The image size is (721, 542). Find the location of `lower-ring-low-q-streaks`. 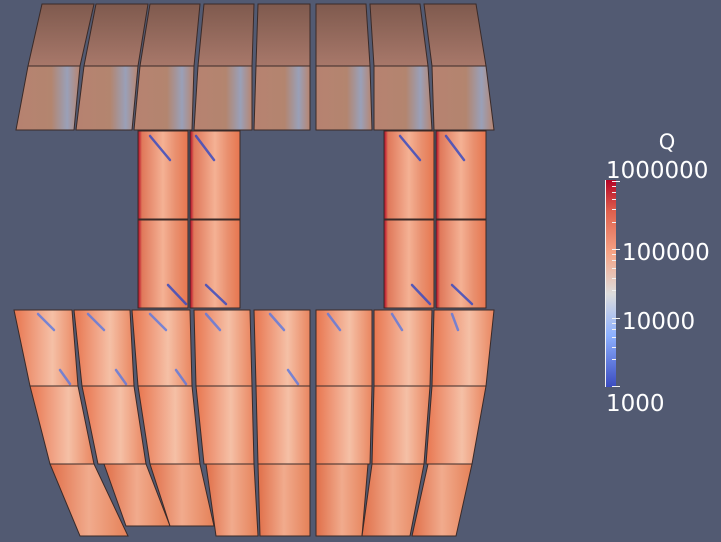

lower-ring-low-q-streaks is located at coordinates (248, 349).